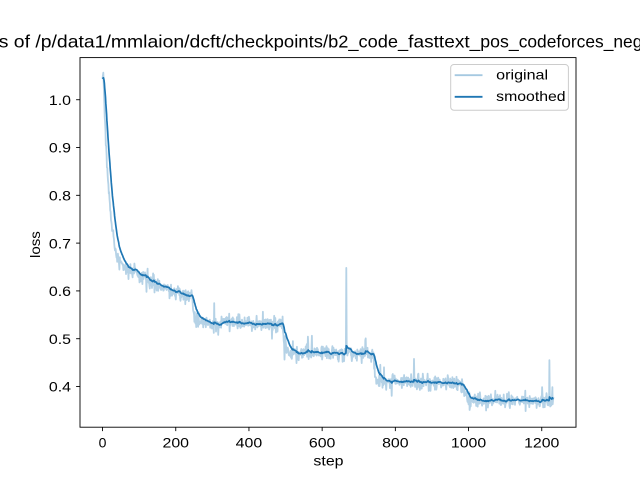 The height and width of the screenshot is (480, 640). Describe the element at coordinates (60, 100) in the screenshot. I see `svg-text: 1.0` at that location.